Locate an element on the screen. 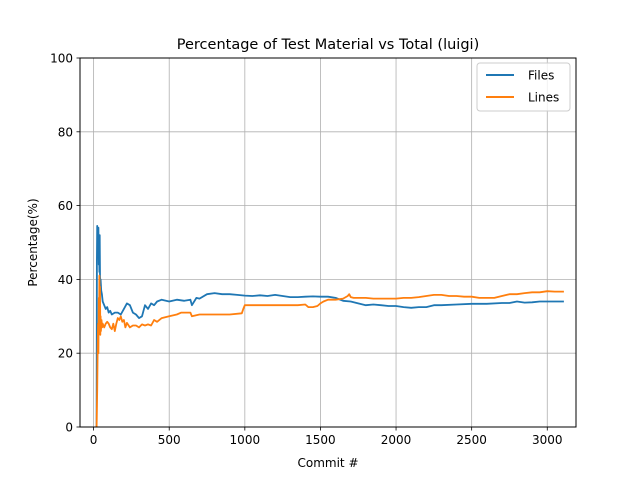  y-tick-label: 100 is located at coordinates (61, 59).